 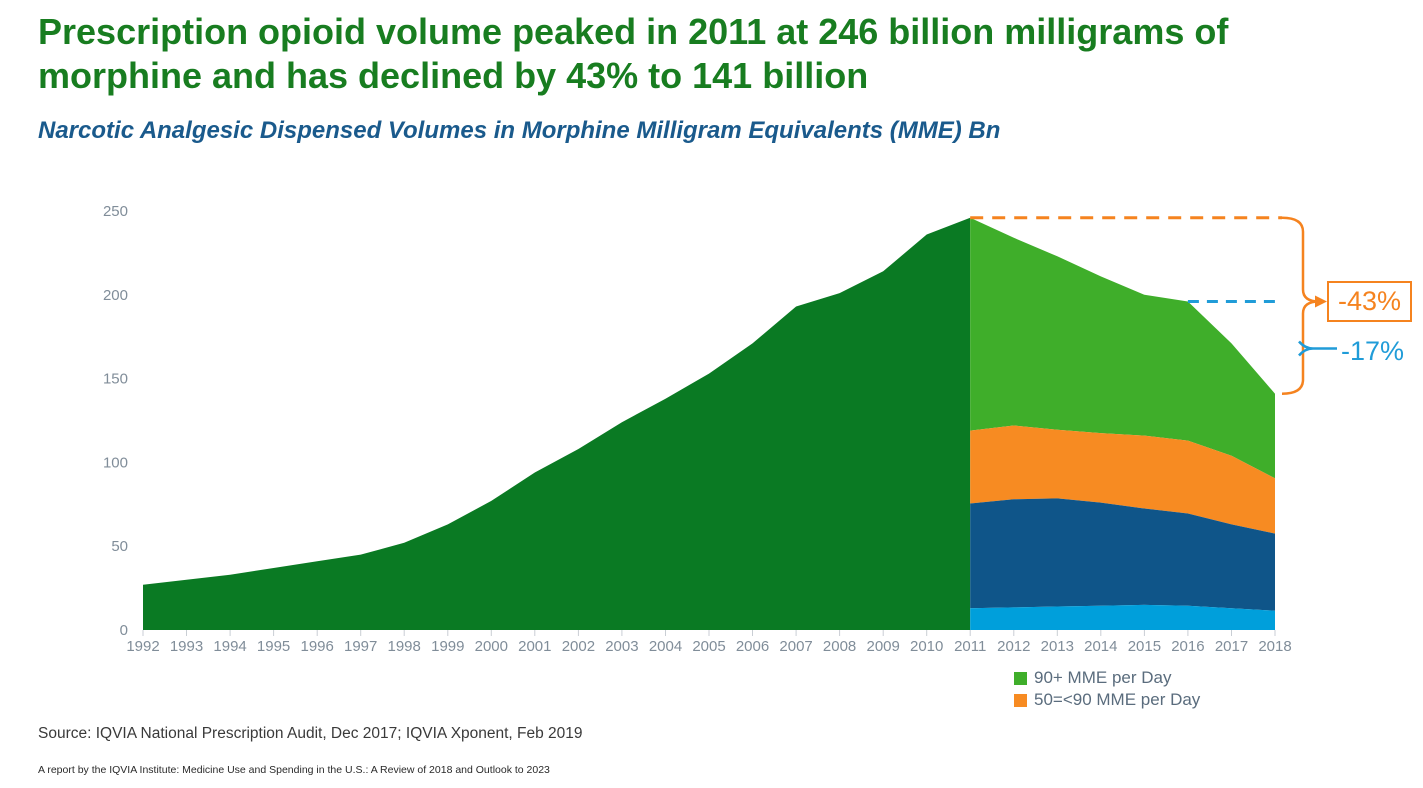 What do you see at coordinates (578, 646) in the screenshot?
I see `x-axis-label: 2002` at bounding box center [578, 646].